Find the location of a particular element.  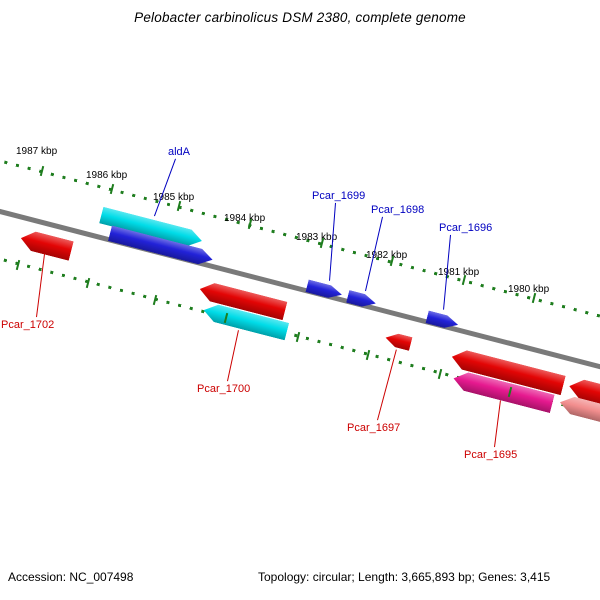

ruler-label: 1986 kbp is located at coordinates (107, 175).